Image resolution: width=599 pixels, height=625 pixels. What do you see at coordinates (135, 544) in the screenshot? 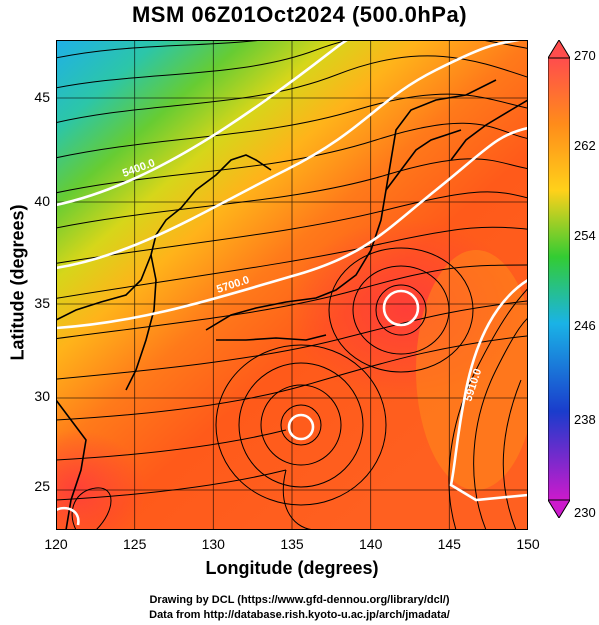
I see `x-tick: 125` at bounding box center [135, 544].